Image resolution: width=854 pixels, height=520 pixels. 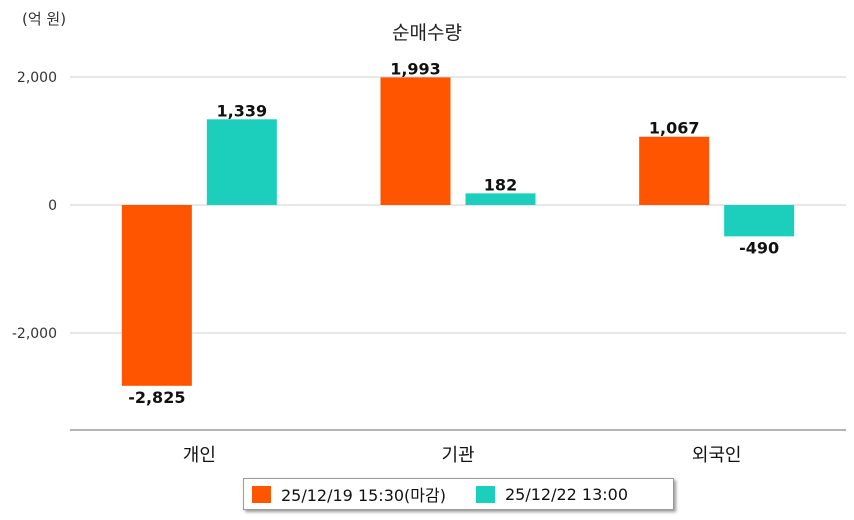 What do you see at coordinates (458, 494) in the screenshot?
I see `legend: 25/12/19 15:30(마감) 25/12/22 13:00` at bounding box center [458, 494].